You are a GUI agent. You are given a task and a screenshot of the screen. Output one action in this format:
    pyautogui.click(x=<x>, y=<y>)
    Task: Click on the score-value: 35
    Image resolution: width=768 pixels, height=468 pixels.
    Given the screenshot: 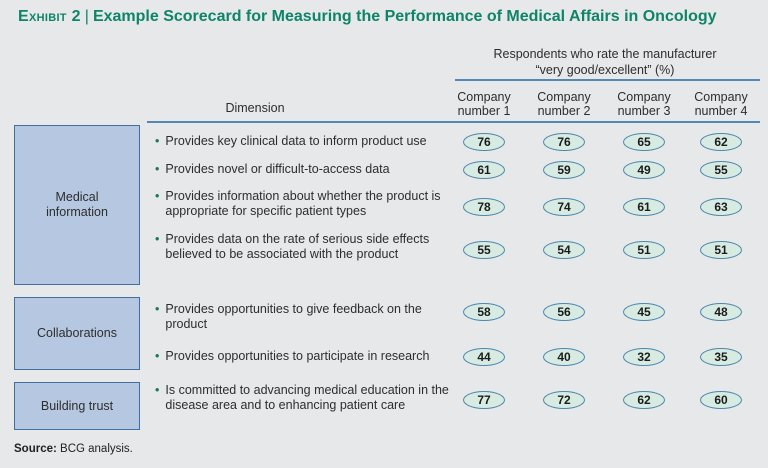 What is the action you would take?
    pyautogui.click(x=721, y=357)
    